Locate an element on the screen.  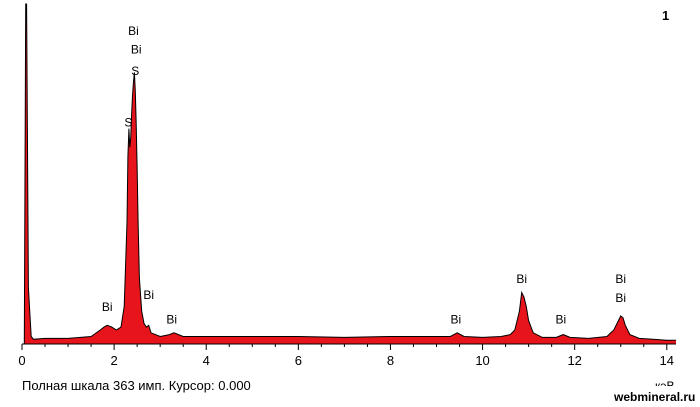
watermark: webmineral.ru is located at coordinates (654, 396).